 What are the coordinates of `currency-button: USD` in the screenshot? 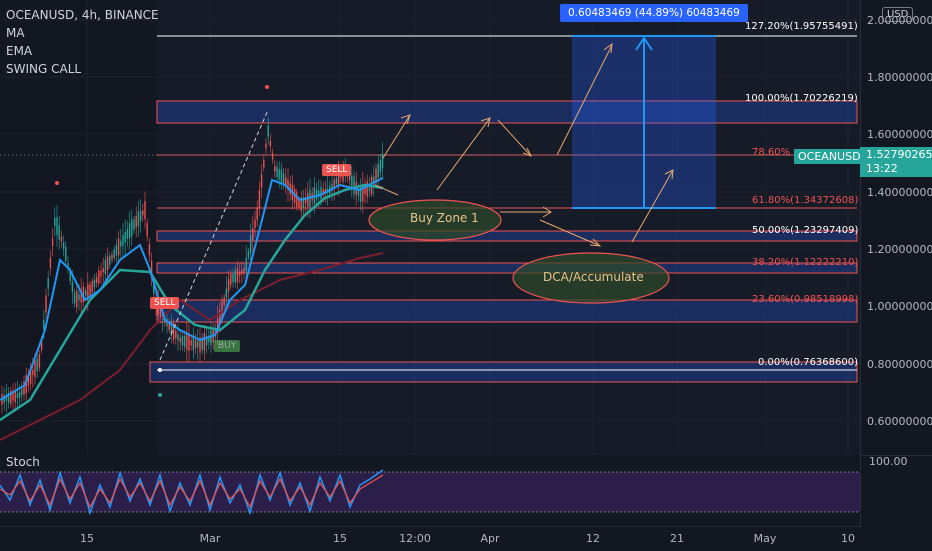 It's located at (898, 14).